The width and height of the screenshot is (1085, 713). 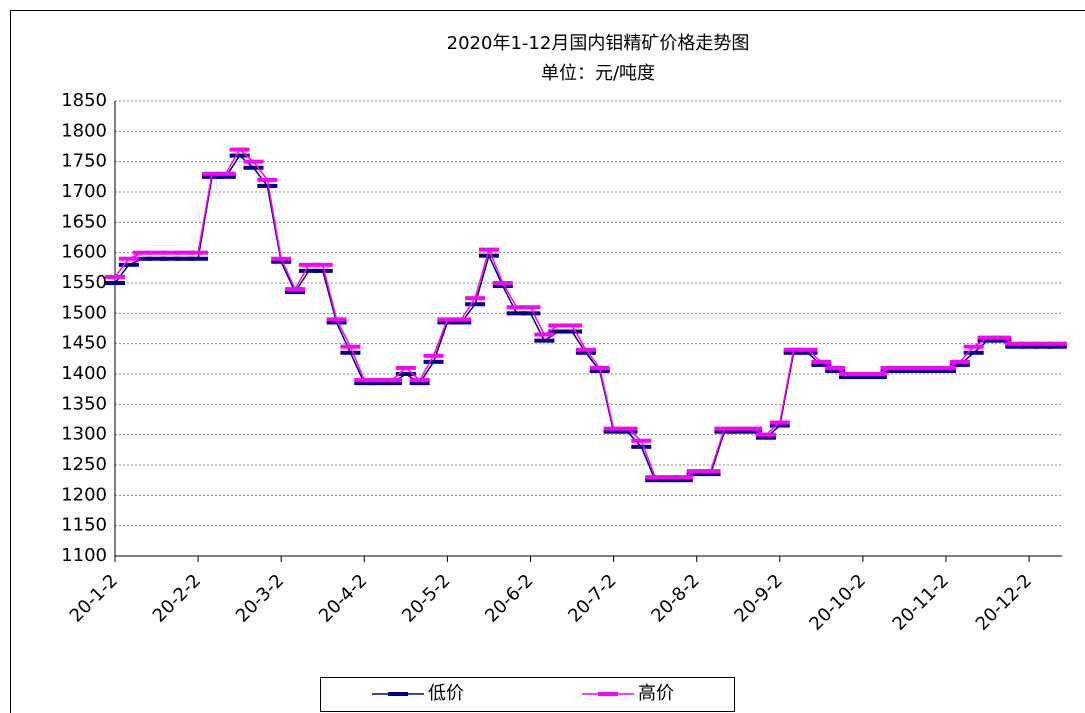 I want to click on y-tick-label: 1550, so click(x=84, y=282).